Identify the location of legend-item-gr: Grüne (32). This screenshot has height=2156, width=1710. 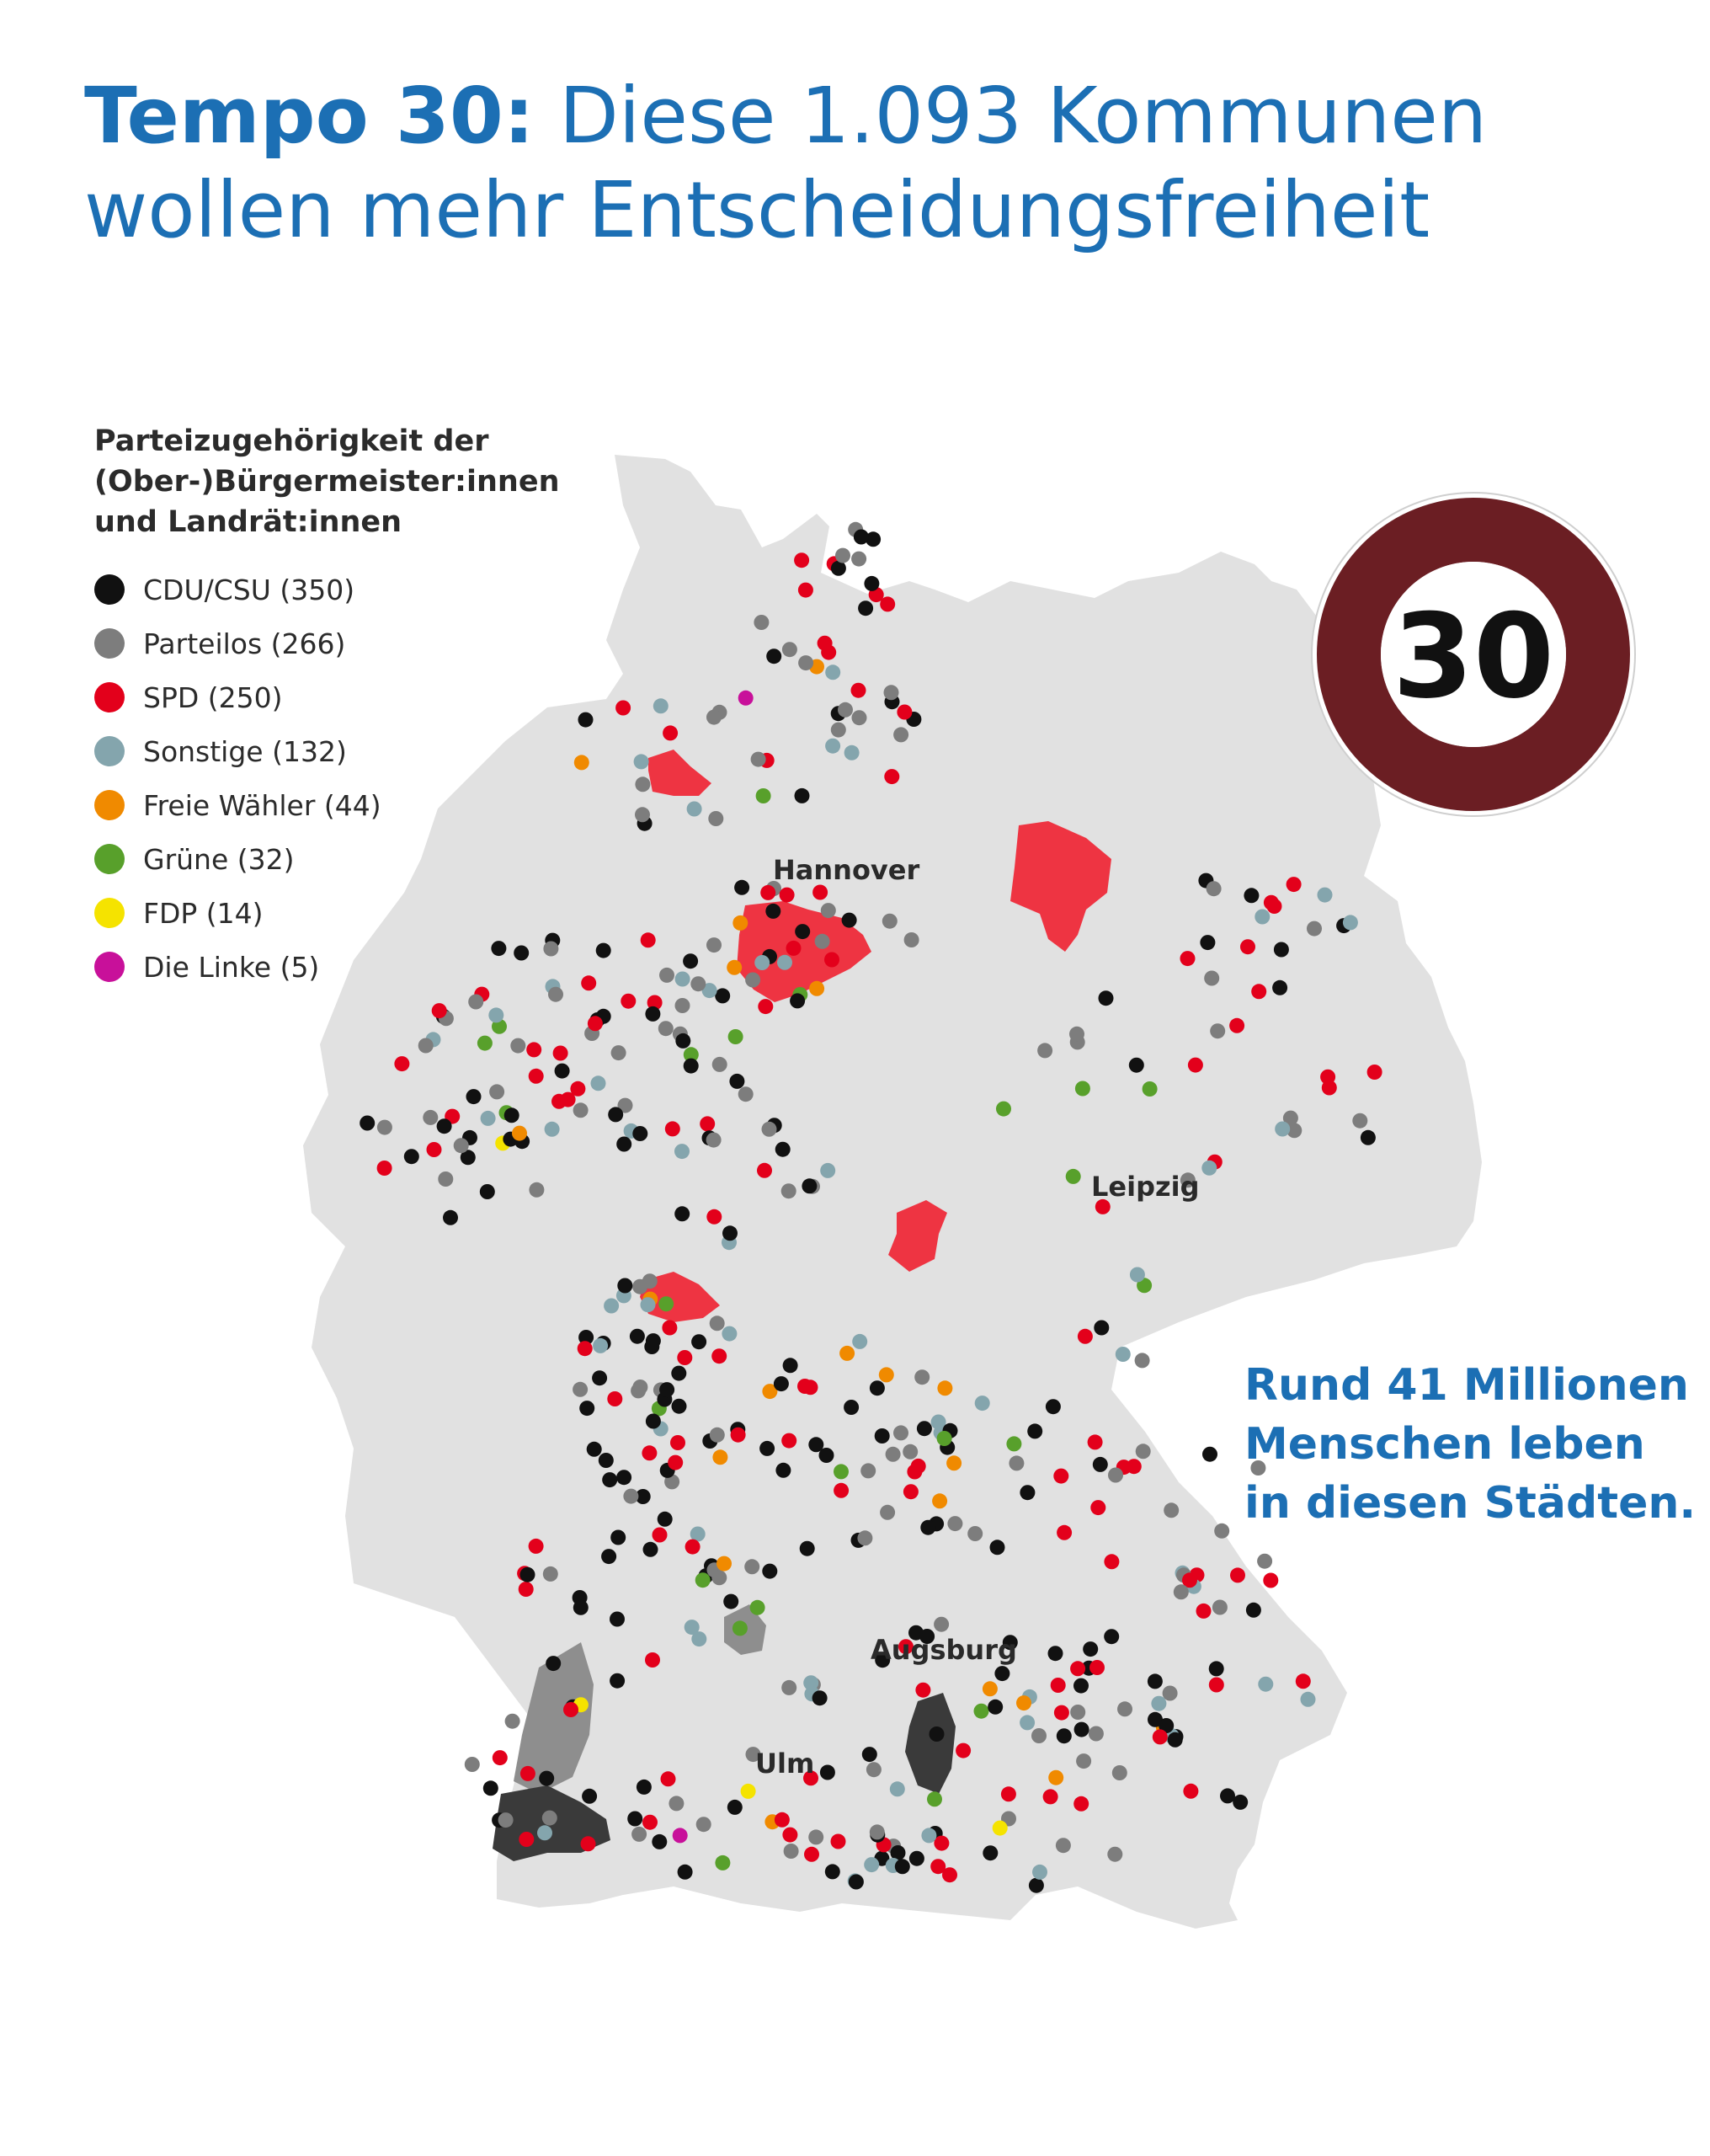
(330, 859).